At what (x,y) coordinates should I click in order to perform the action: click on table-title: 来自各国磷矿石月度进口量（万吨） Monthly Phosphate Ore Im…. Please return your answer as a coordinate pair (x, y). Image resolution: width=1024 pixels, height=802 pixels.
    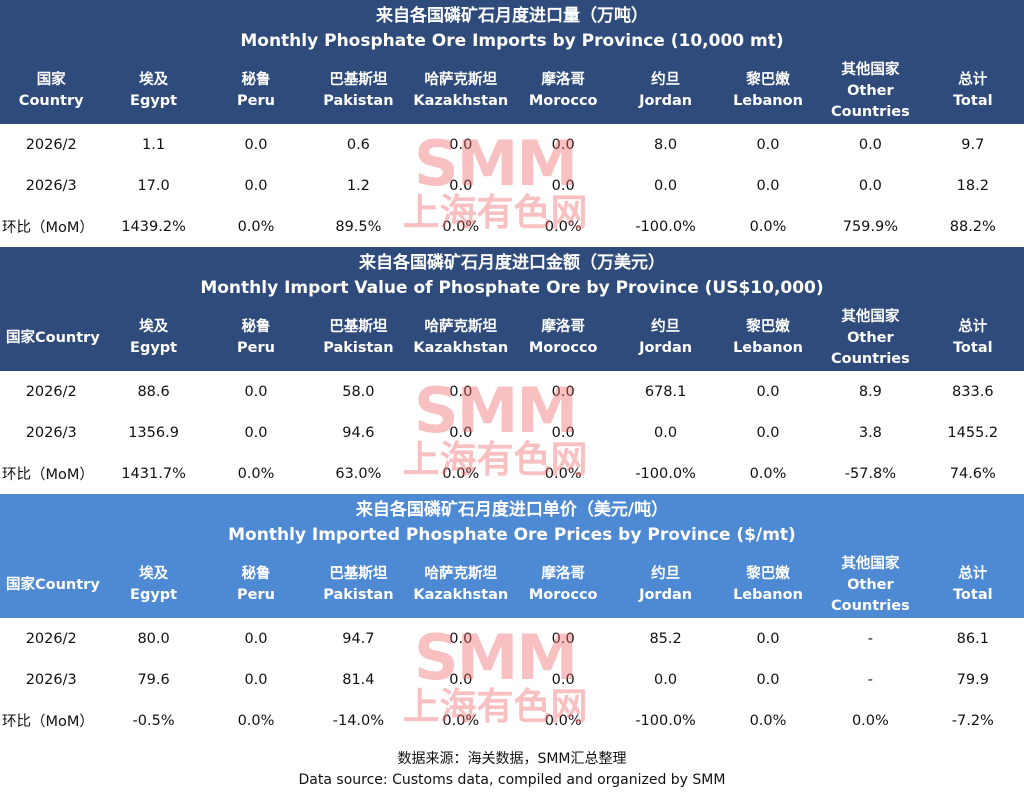
    Looking at the image, I should click on (512, 29).